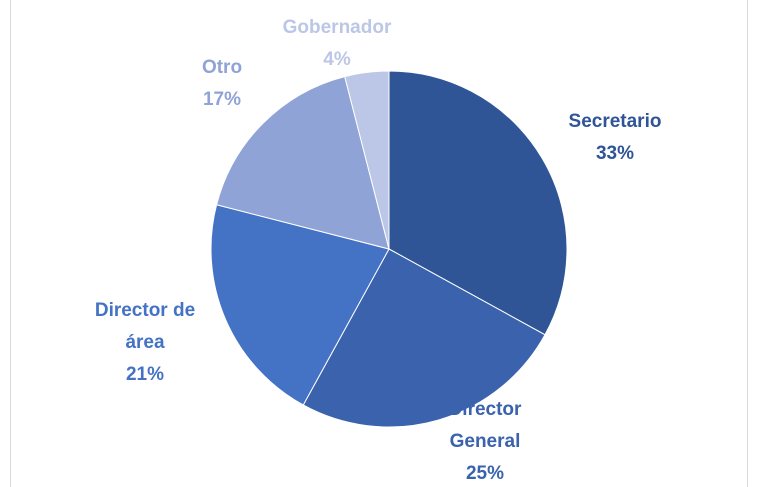  I want to click on data-label: Director de área 21%, so click(145, 343).